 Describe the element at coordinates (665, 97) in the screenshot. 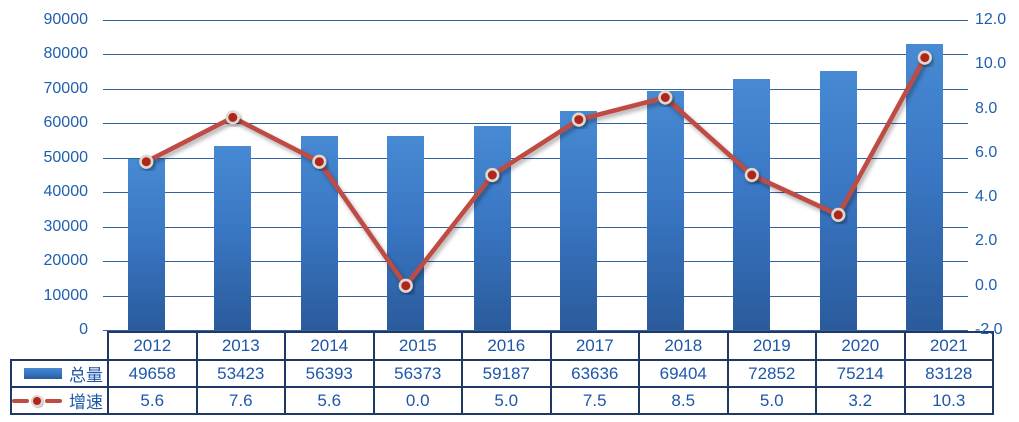

I see `line-marker-2018` at that location.